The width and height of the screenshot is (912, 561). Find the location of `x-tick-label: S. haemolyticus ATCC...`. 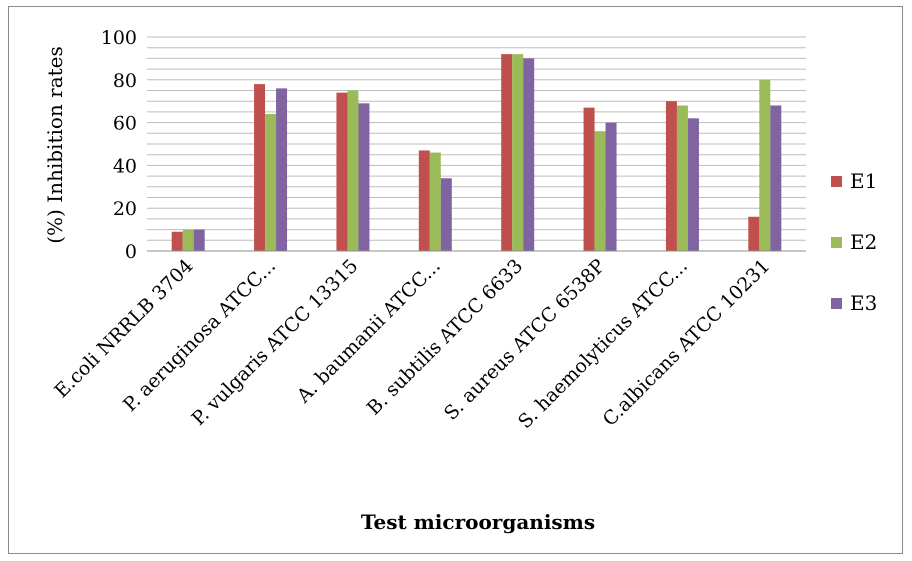

x-tick-label: S. haemolyticus ATCC... is located at coordinates (603, 344).